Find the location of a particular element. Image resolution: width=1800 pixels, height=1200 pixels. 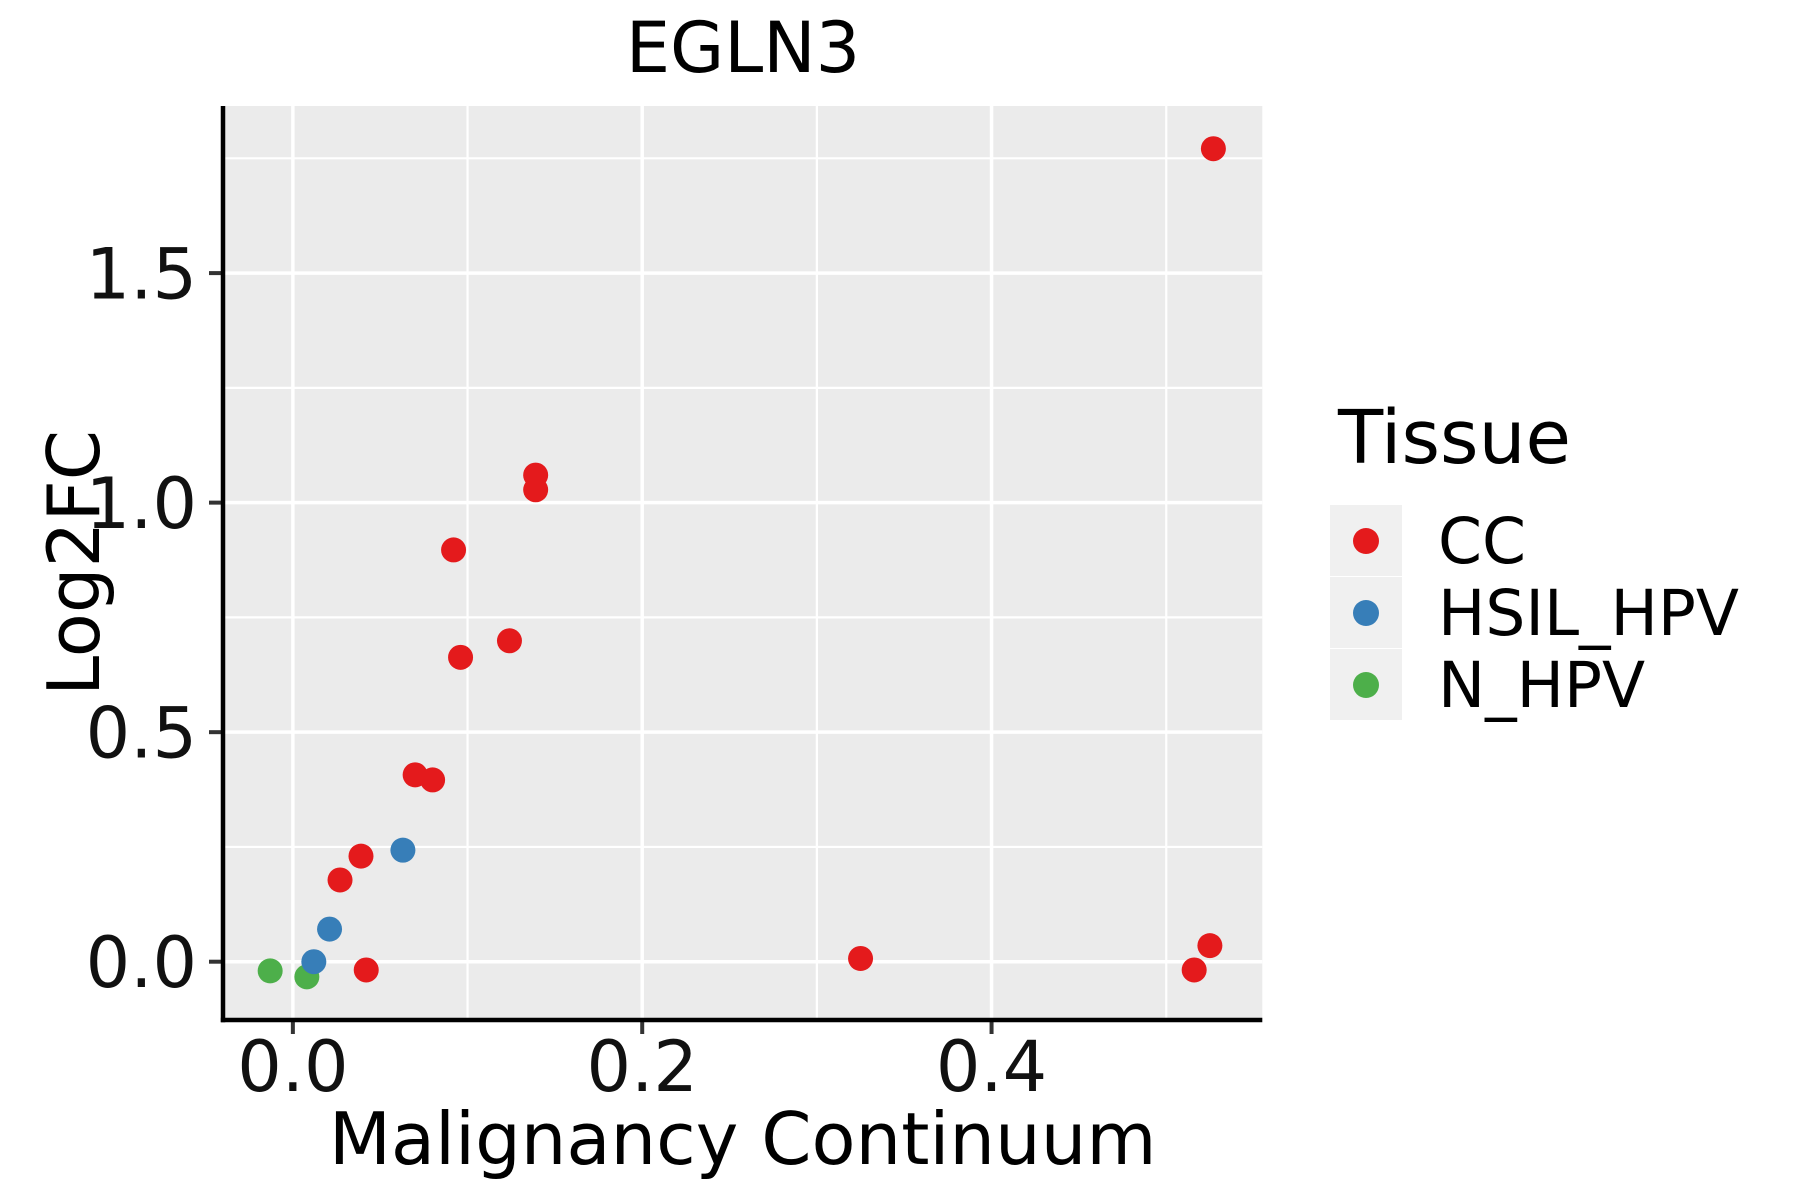

y-axis-title: Log2FC is located at coordinates (74, 563).